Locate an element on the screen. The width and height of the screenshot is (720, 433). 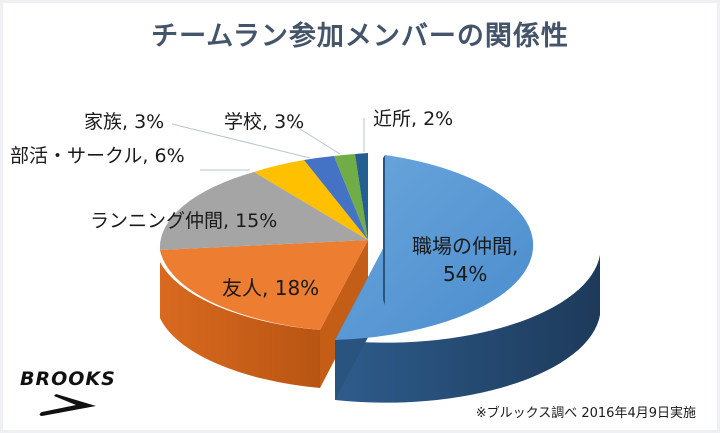
slice-side-workplace is located at coordinates (467, 329).